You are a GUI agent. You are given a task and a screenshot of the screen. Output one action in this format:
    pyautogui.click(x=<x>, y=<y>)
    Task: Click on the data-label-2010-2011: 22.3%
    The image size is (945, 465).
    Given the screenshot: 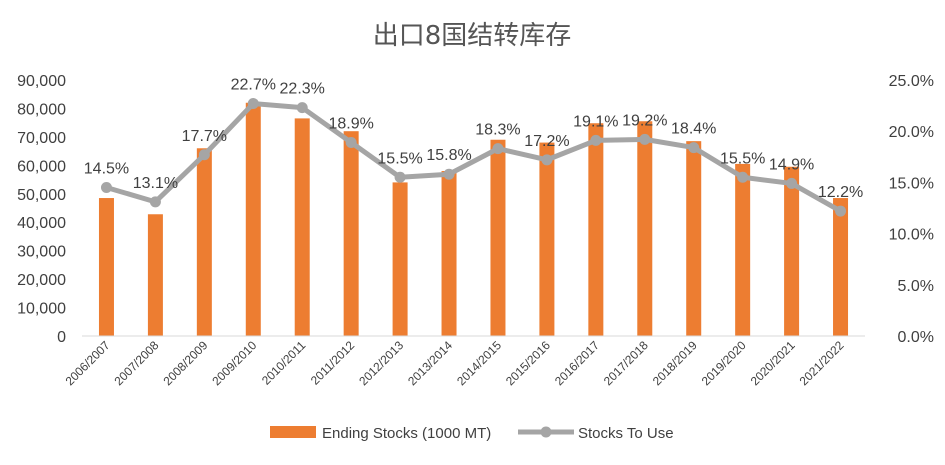 What is the action you would take?
    pyautogui.click(x=302, y=89)
    